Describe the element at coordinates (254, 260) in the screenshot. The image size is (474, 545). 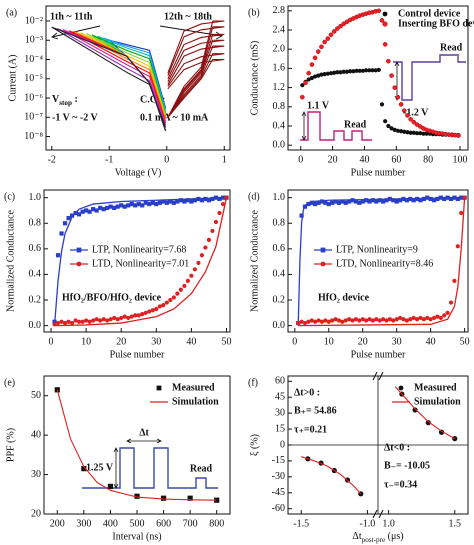
I see `y-axis-label: Normalized Conductance` at that location.